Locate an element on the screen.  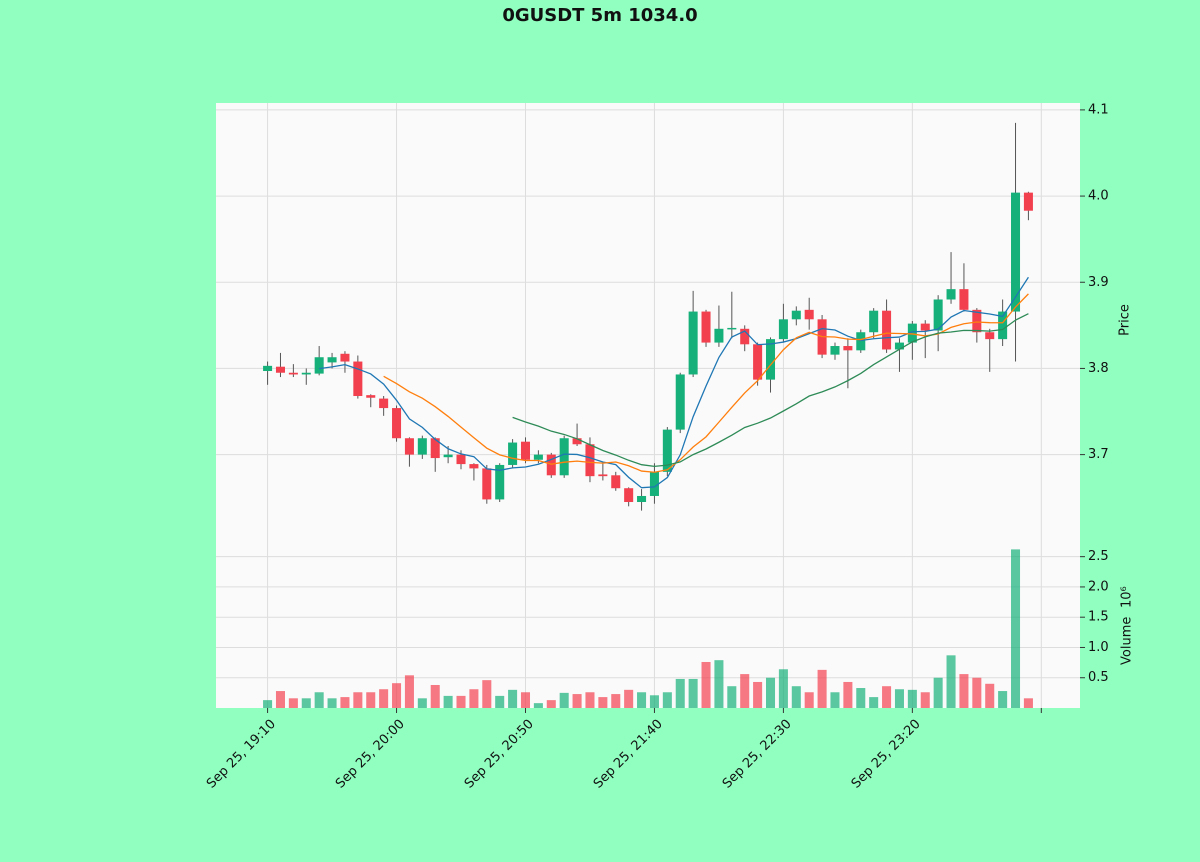
volume-tick-label: 1.5 is located at coordinates (1098, 617).